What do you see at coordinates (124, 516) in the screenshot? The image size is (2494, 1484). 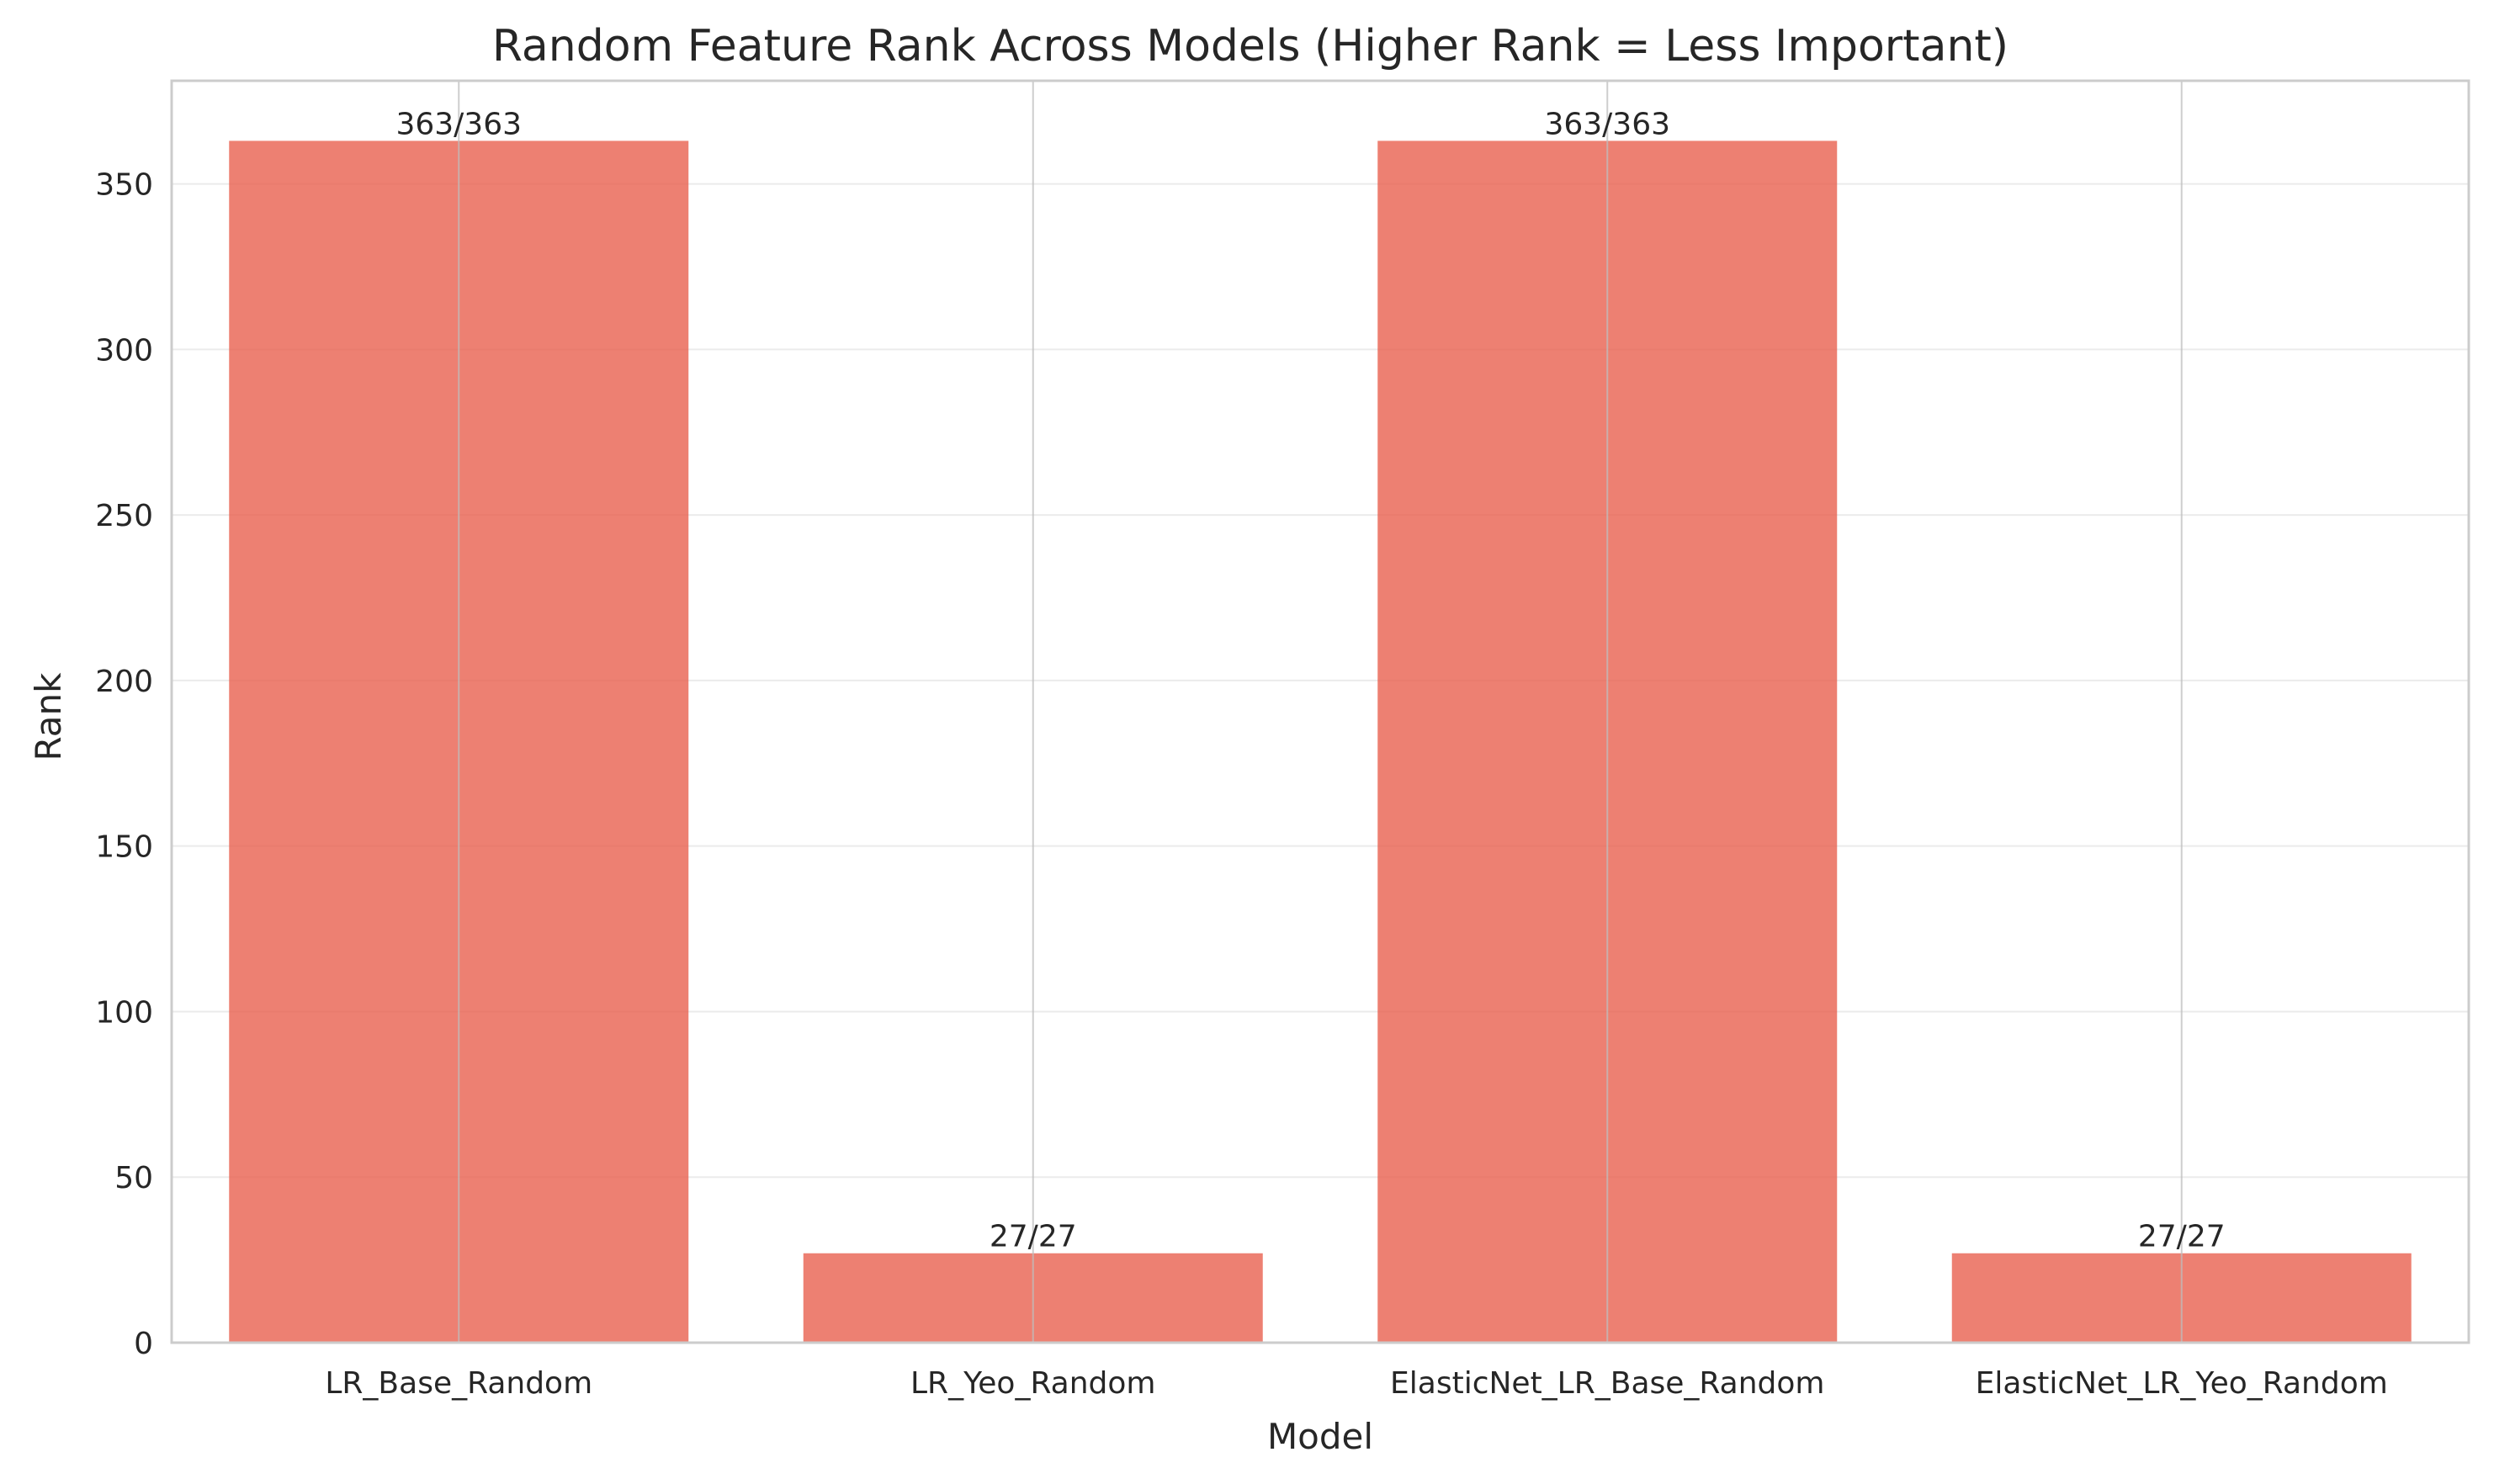 I see `y-tick-label: 250` at bounding box center [124, 516].